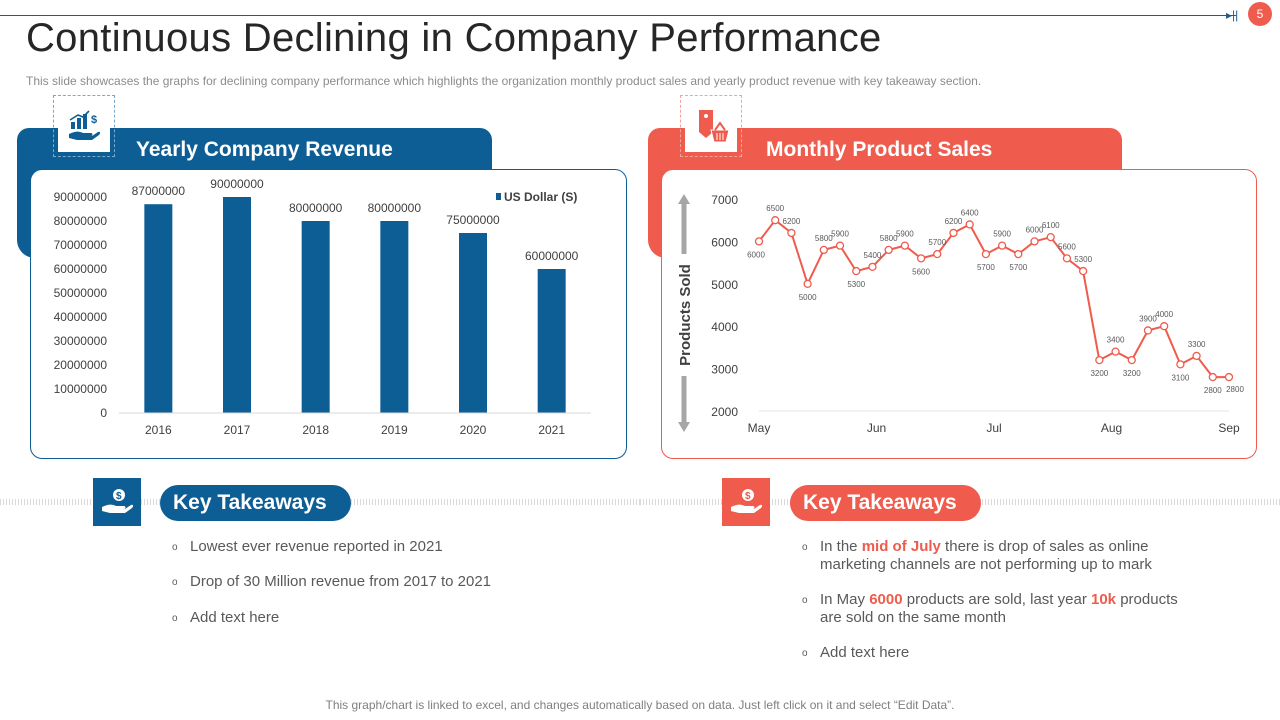 The image size is (1280, 720). I want to click on key-takeaways-right-title: Key Takeaways, so click(885, 503).